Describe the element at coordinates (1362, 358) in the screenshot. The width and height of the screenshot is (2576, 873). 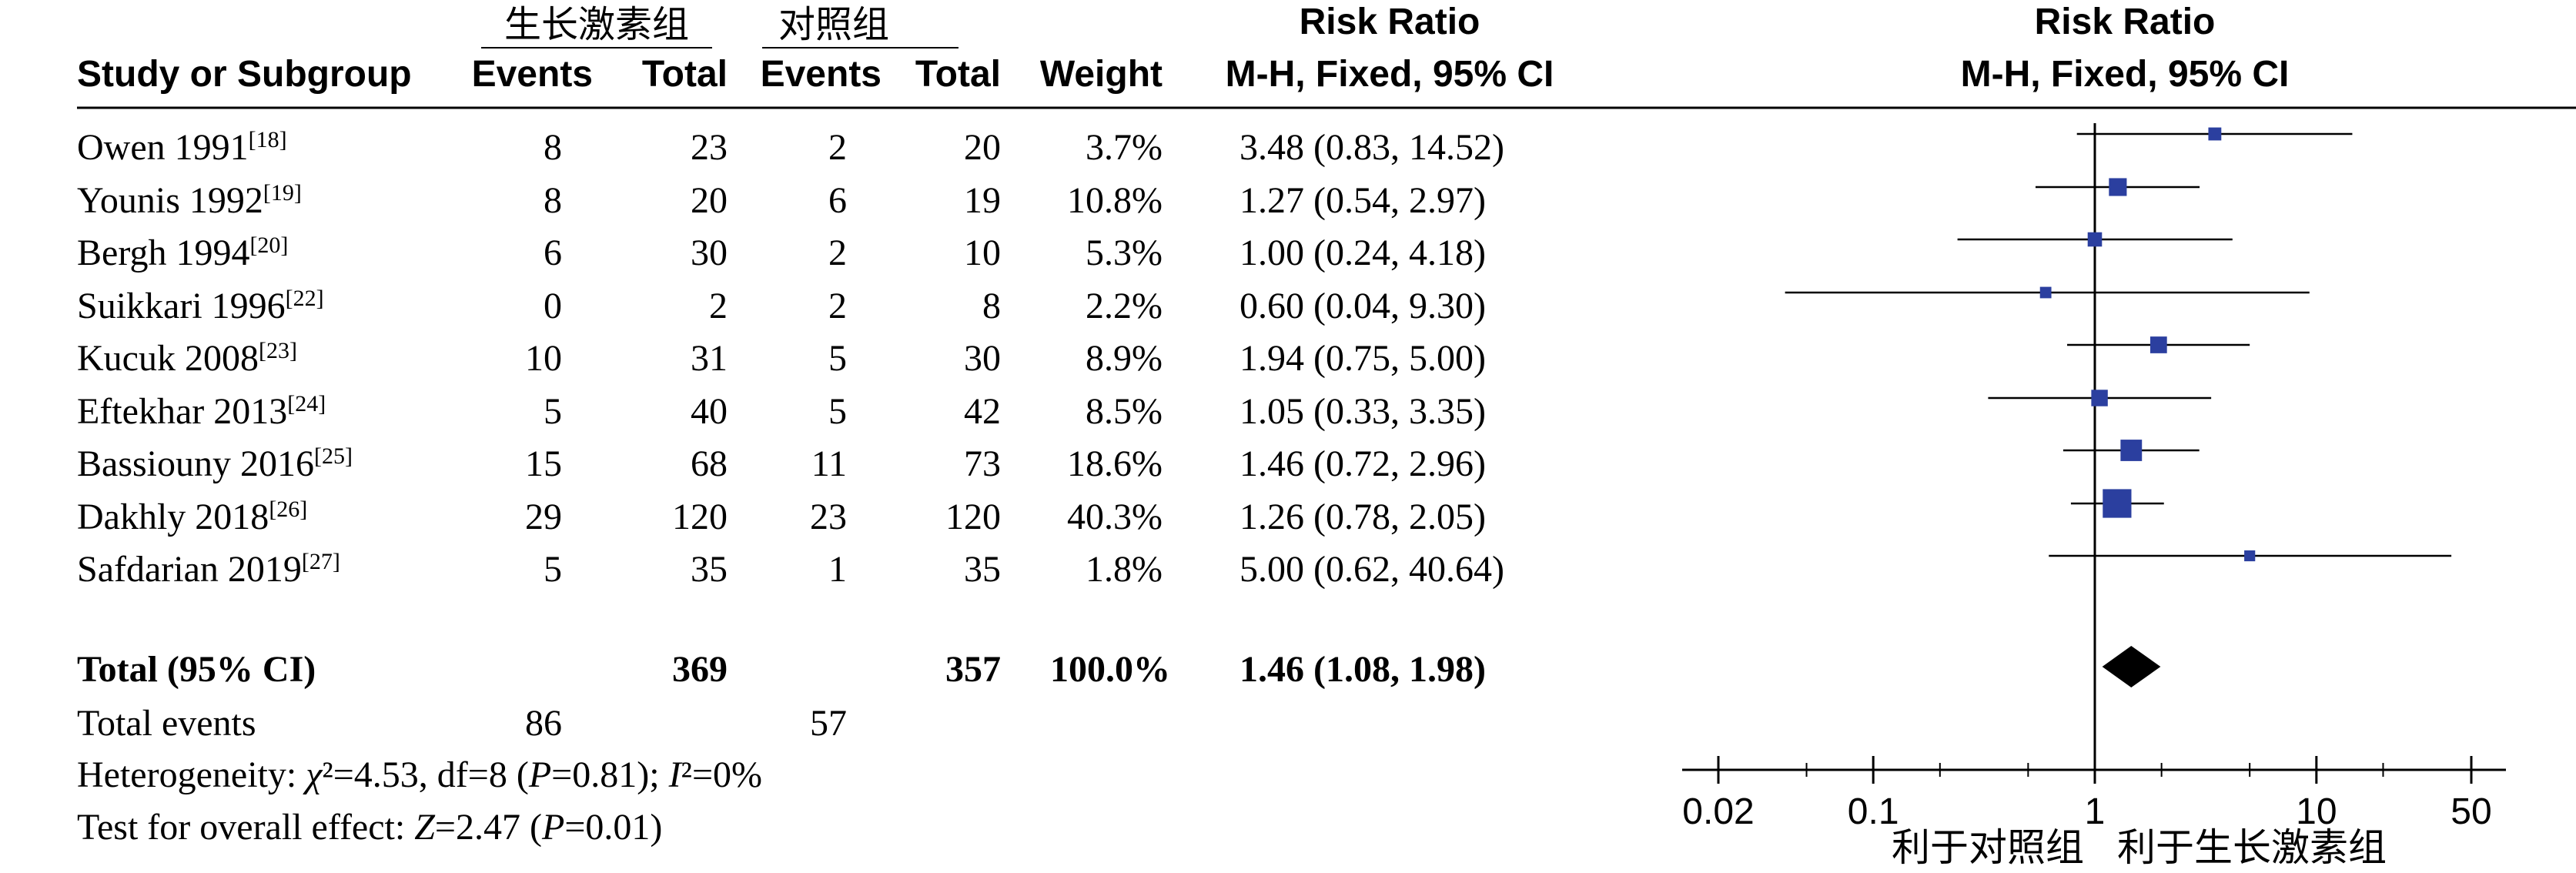
I see `study-ci-text: 1.94 (0.75, 5.00)` at that location.